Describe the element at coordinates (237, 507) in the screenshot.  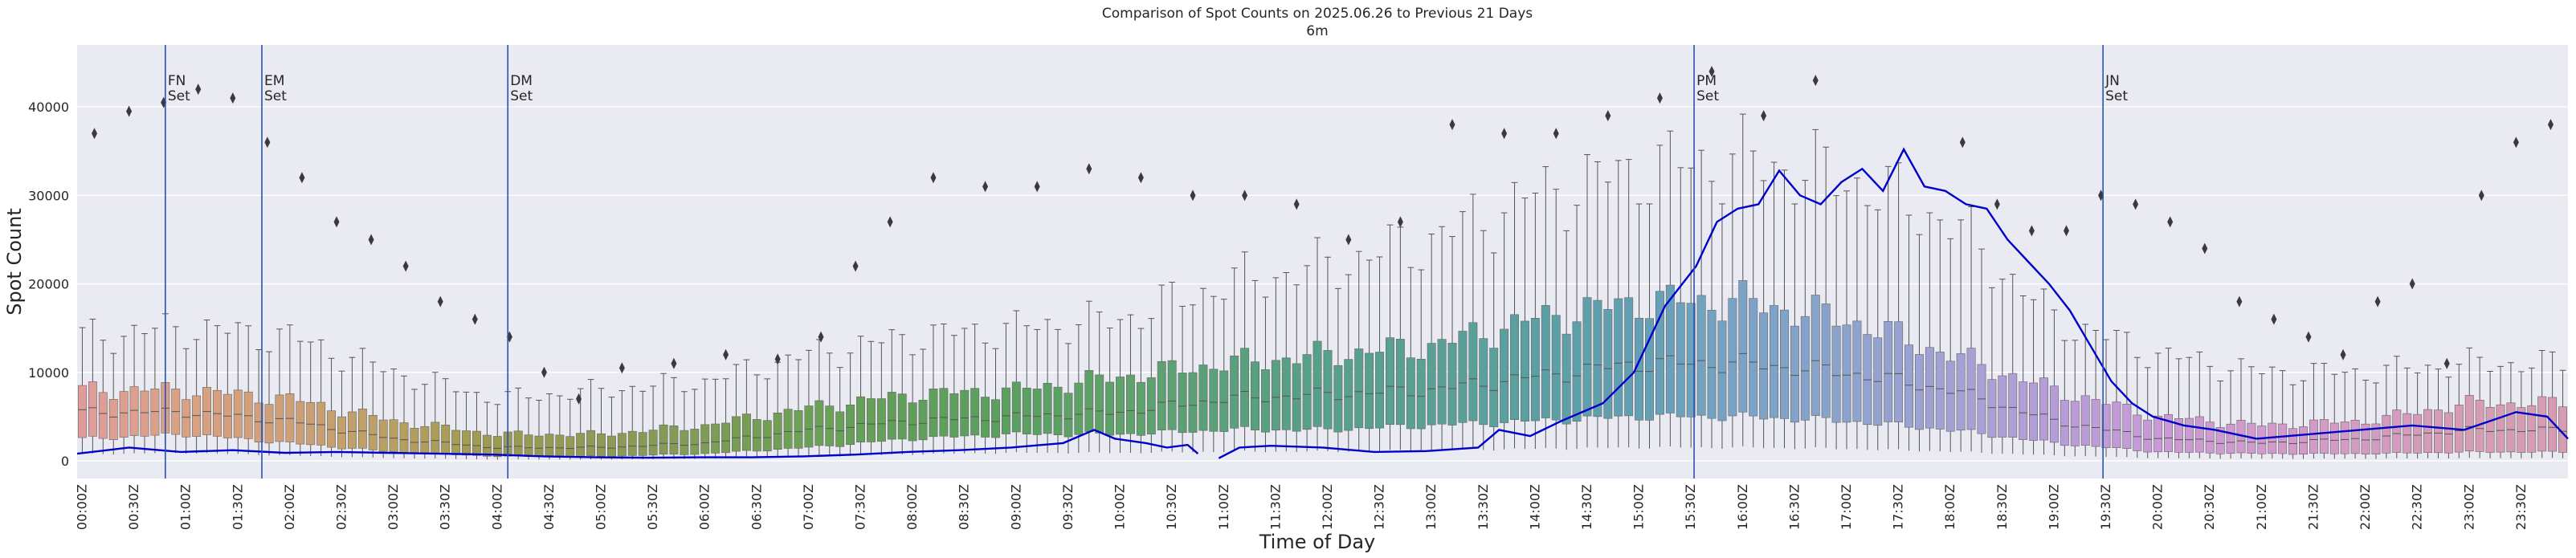
I see `x-tick-label: 01:30Z` at that location.